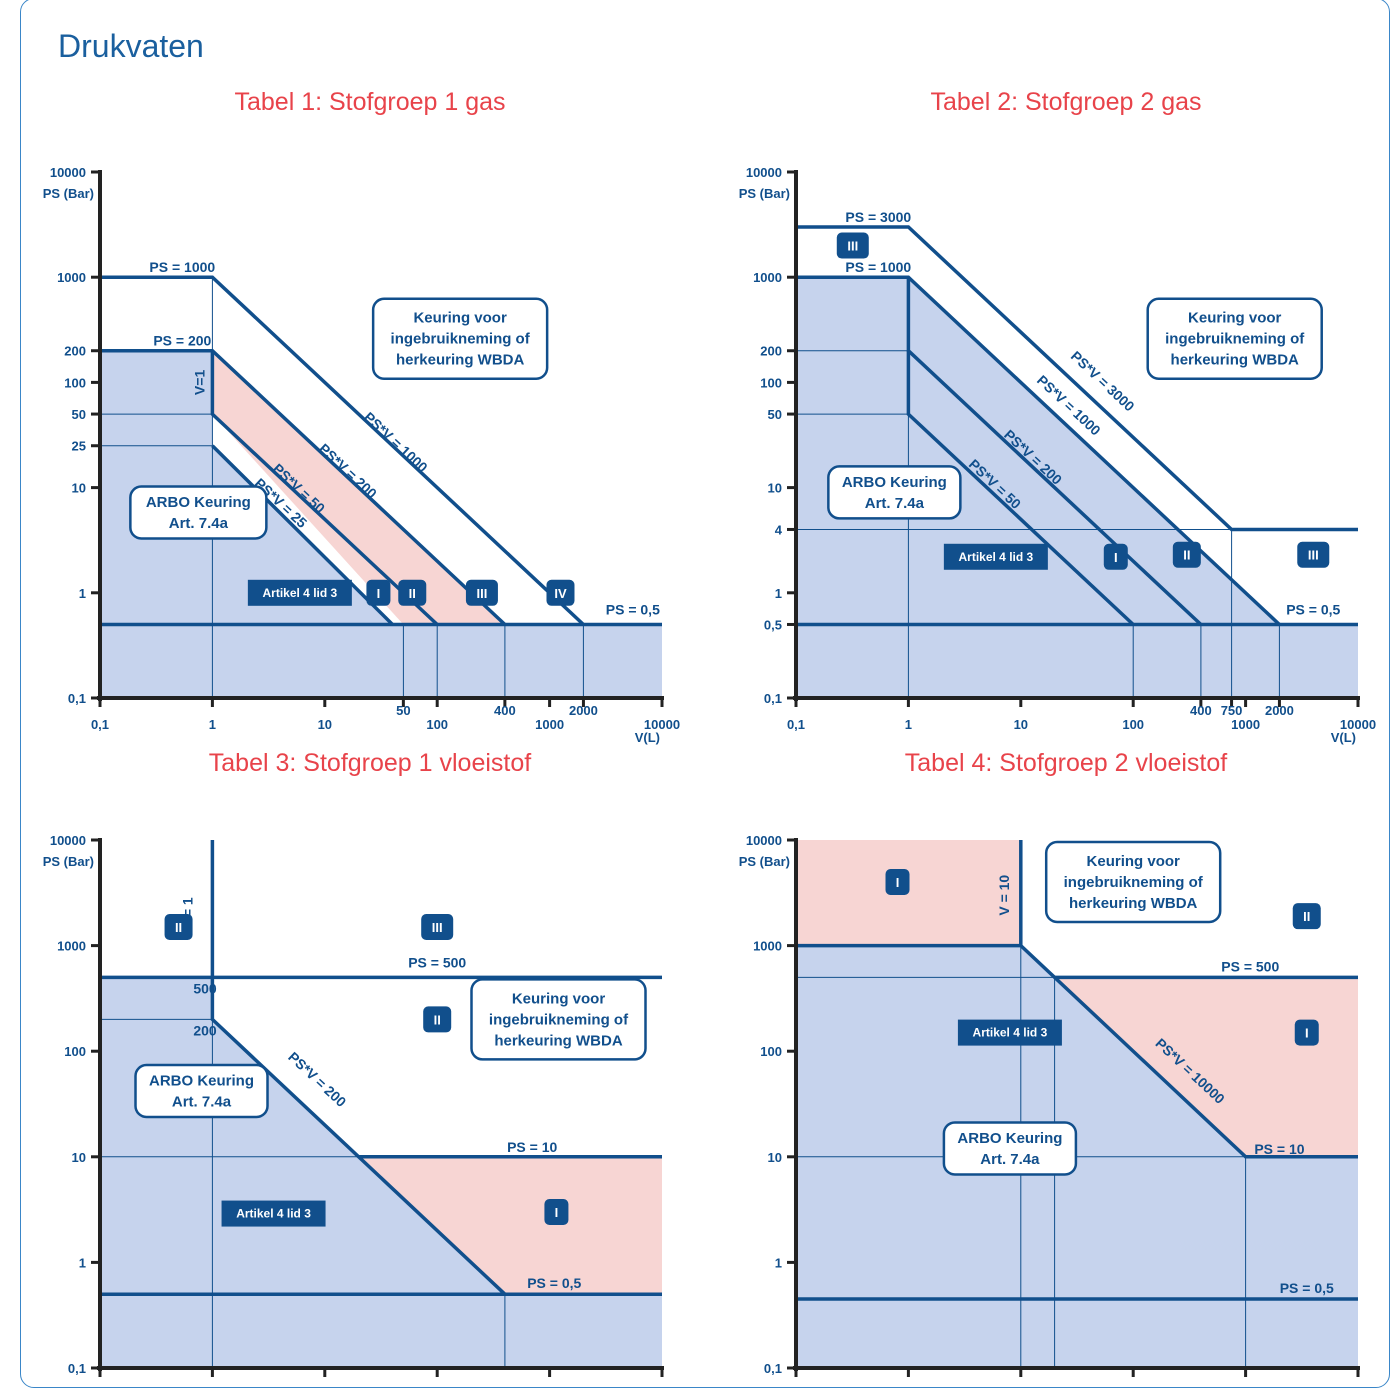  What do you see at coordinates (403, 710) in the screenshot?
I see `x-tick-label: 50` at bounding box center [403, 710].